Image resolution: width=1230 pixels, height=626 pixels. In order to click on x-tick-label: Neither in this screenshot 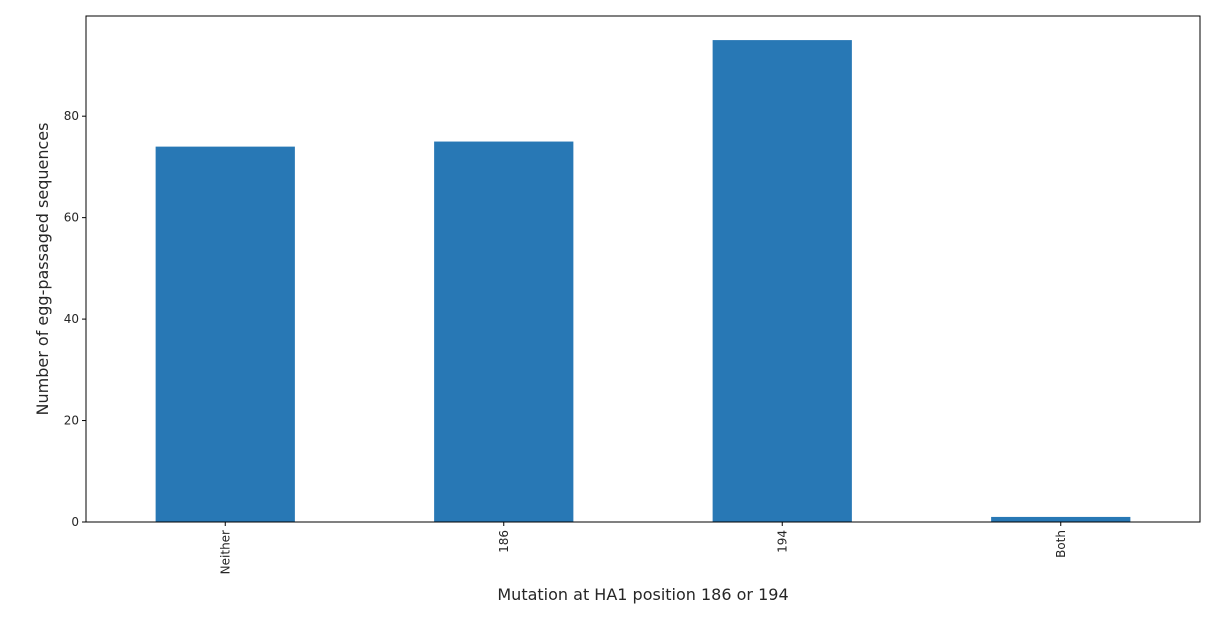, I will do `click(225, 552)`.